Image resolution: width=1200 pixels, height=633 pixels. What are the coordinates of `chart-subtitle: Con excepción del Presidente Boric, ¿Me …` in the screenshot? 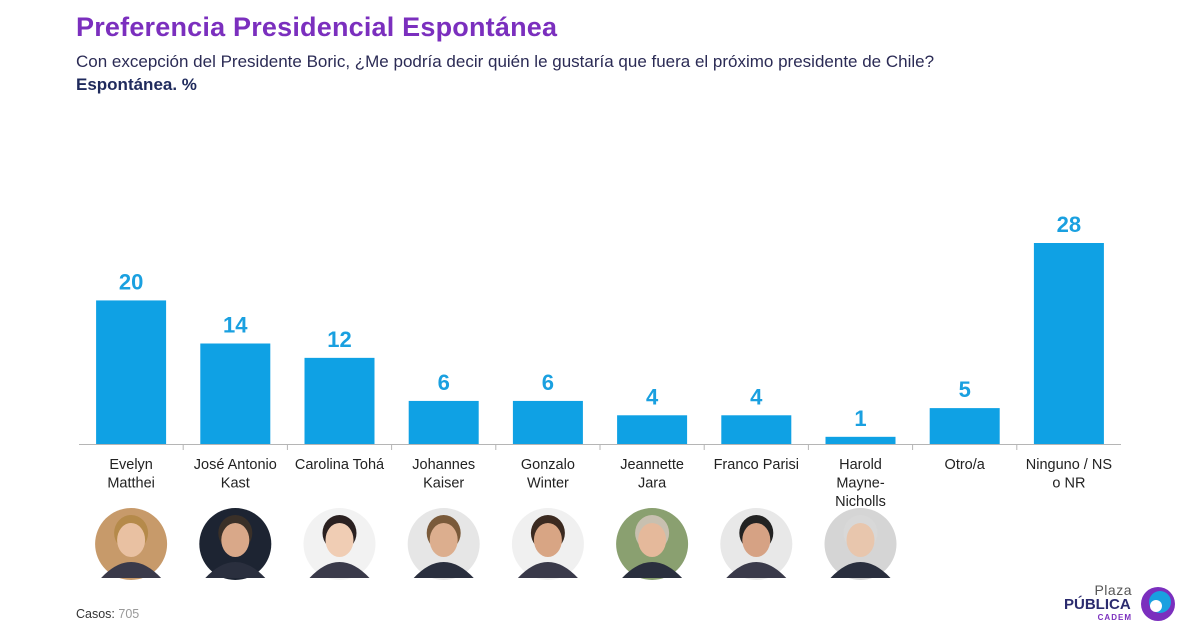 It's located at (505, 61).